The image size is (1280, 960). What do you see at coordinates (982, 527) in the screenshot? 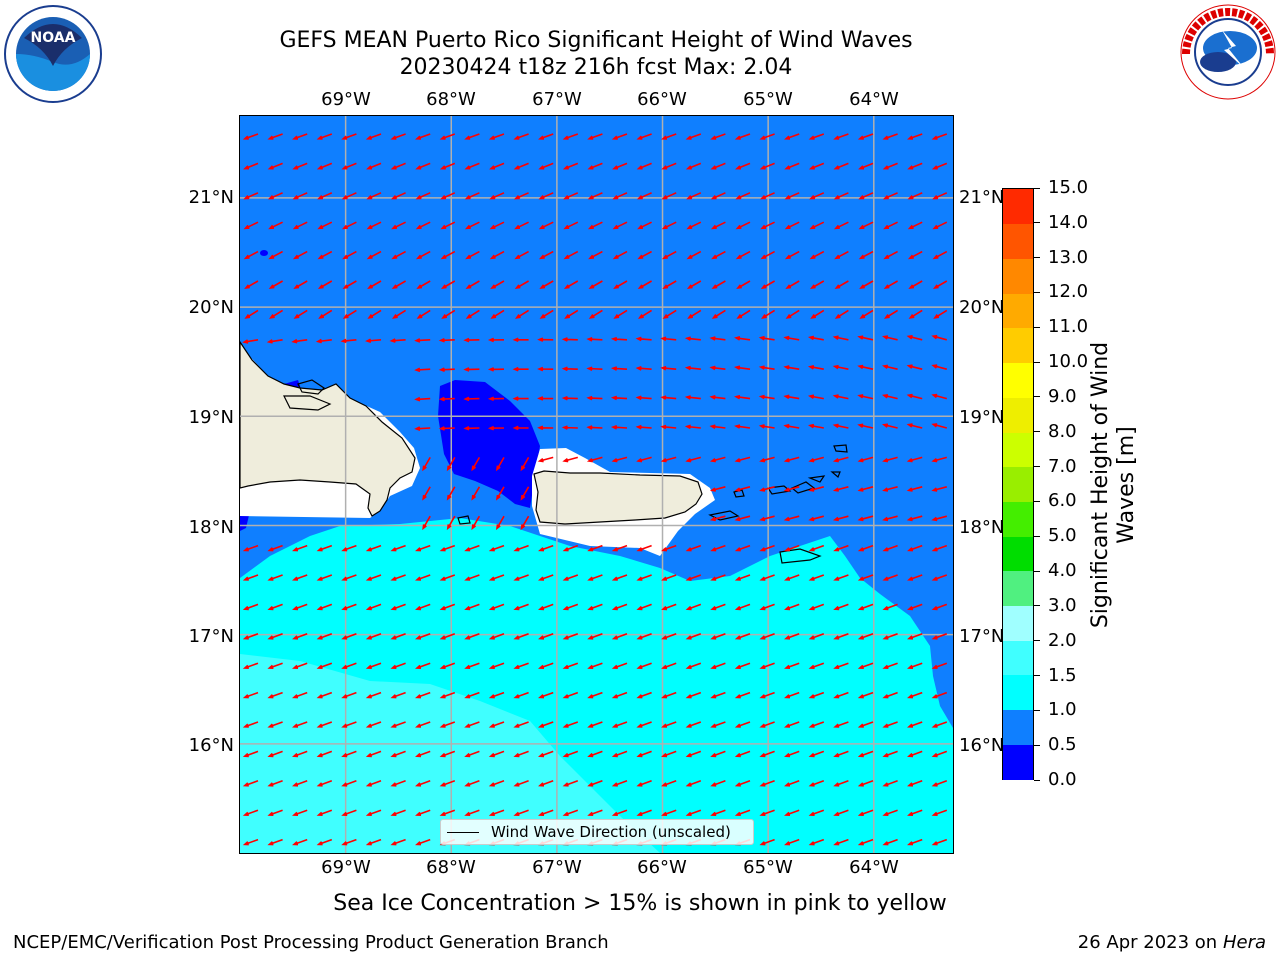
I see `lat-tick-right: 18°N` at bounding box center [982, 527].